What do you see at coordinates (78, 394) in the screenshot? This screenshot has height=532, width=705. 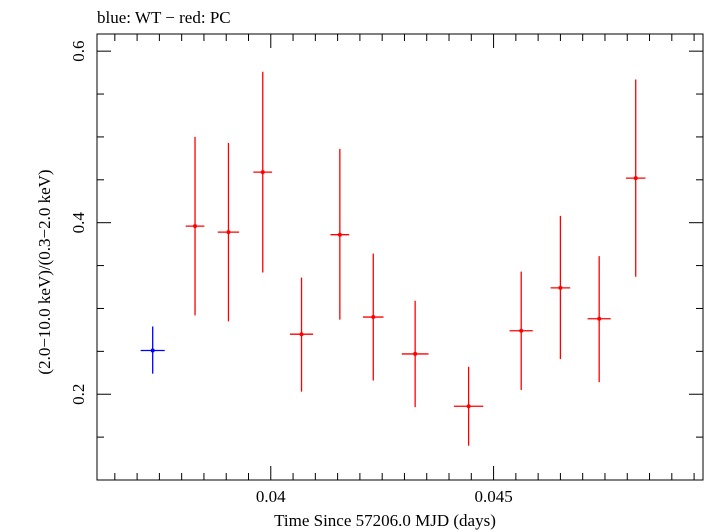 I see `y-tick-label: 0.2` at bounding box center [78, 394].